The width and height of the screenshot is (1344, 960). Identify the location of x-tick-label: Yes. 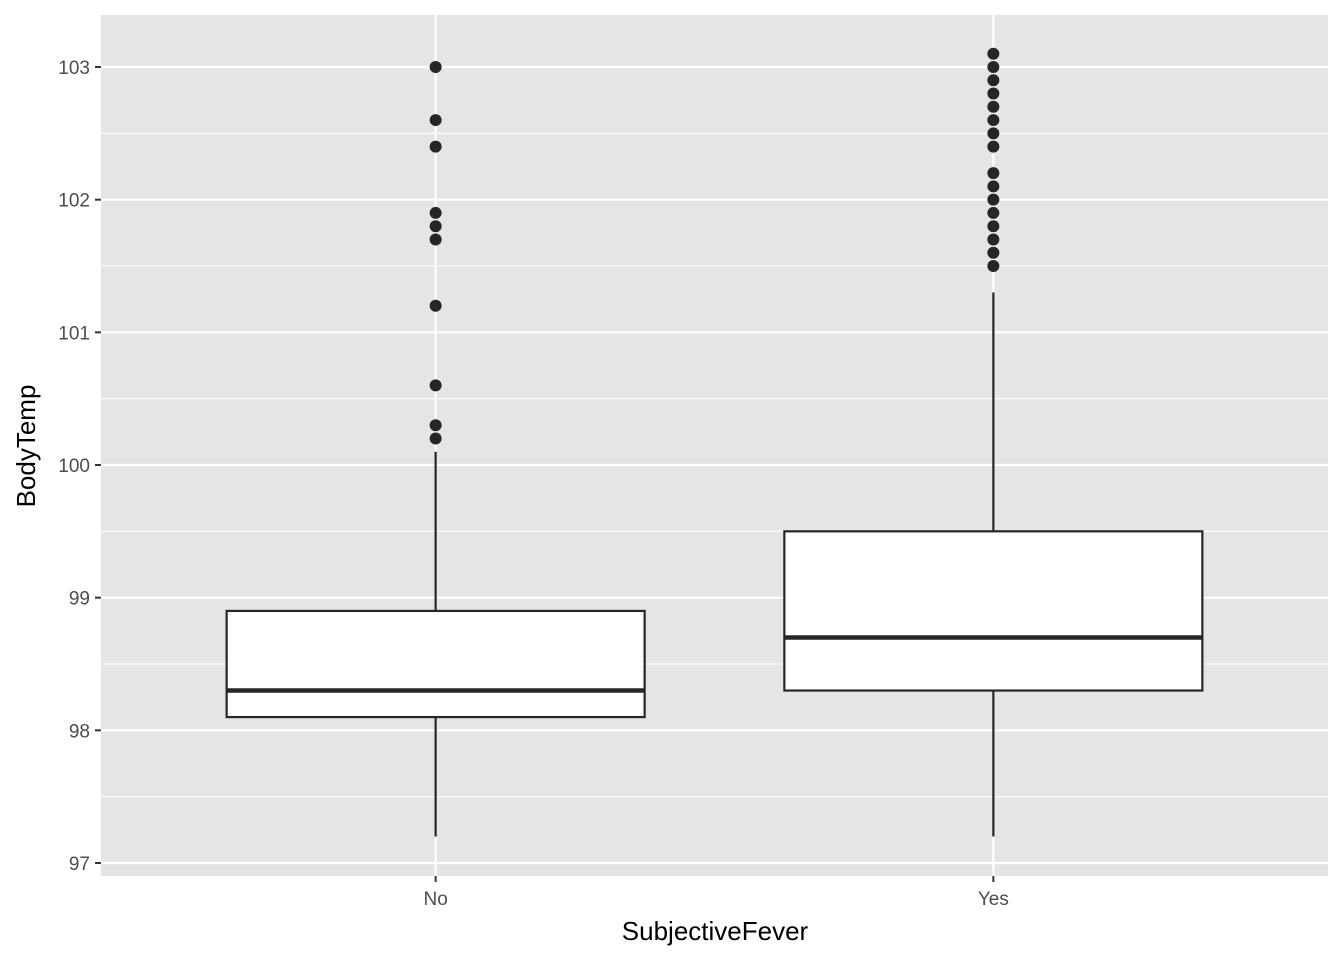
(993, 899).